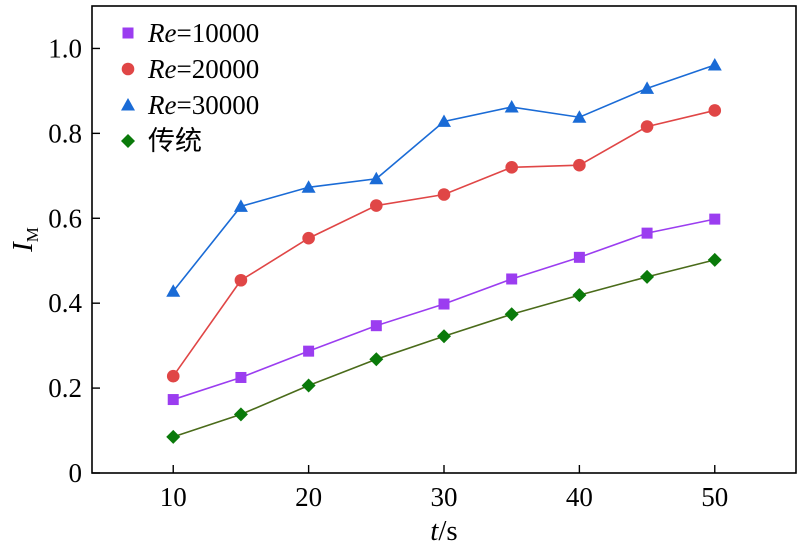 The height and width of the screenshot is (548, 802). I want to click on legend: Re=10000 Re=20000 Re=30000 传统, so click(190, 87).